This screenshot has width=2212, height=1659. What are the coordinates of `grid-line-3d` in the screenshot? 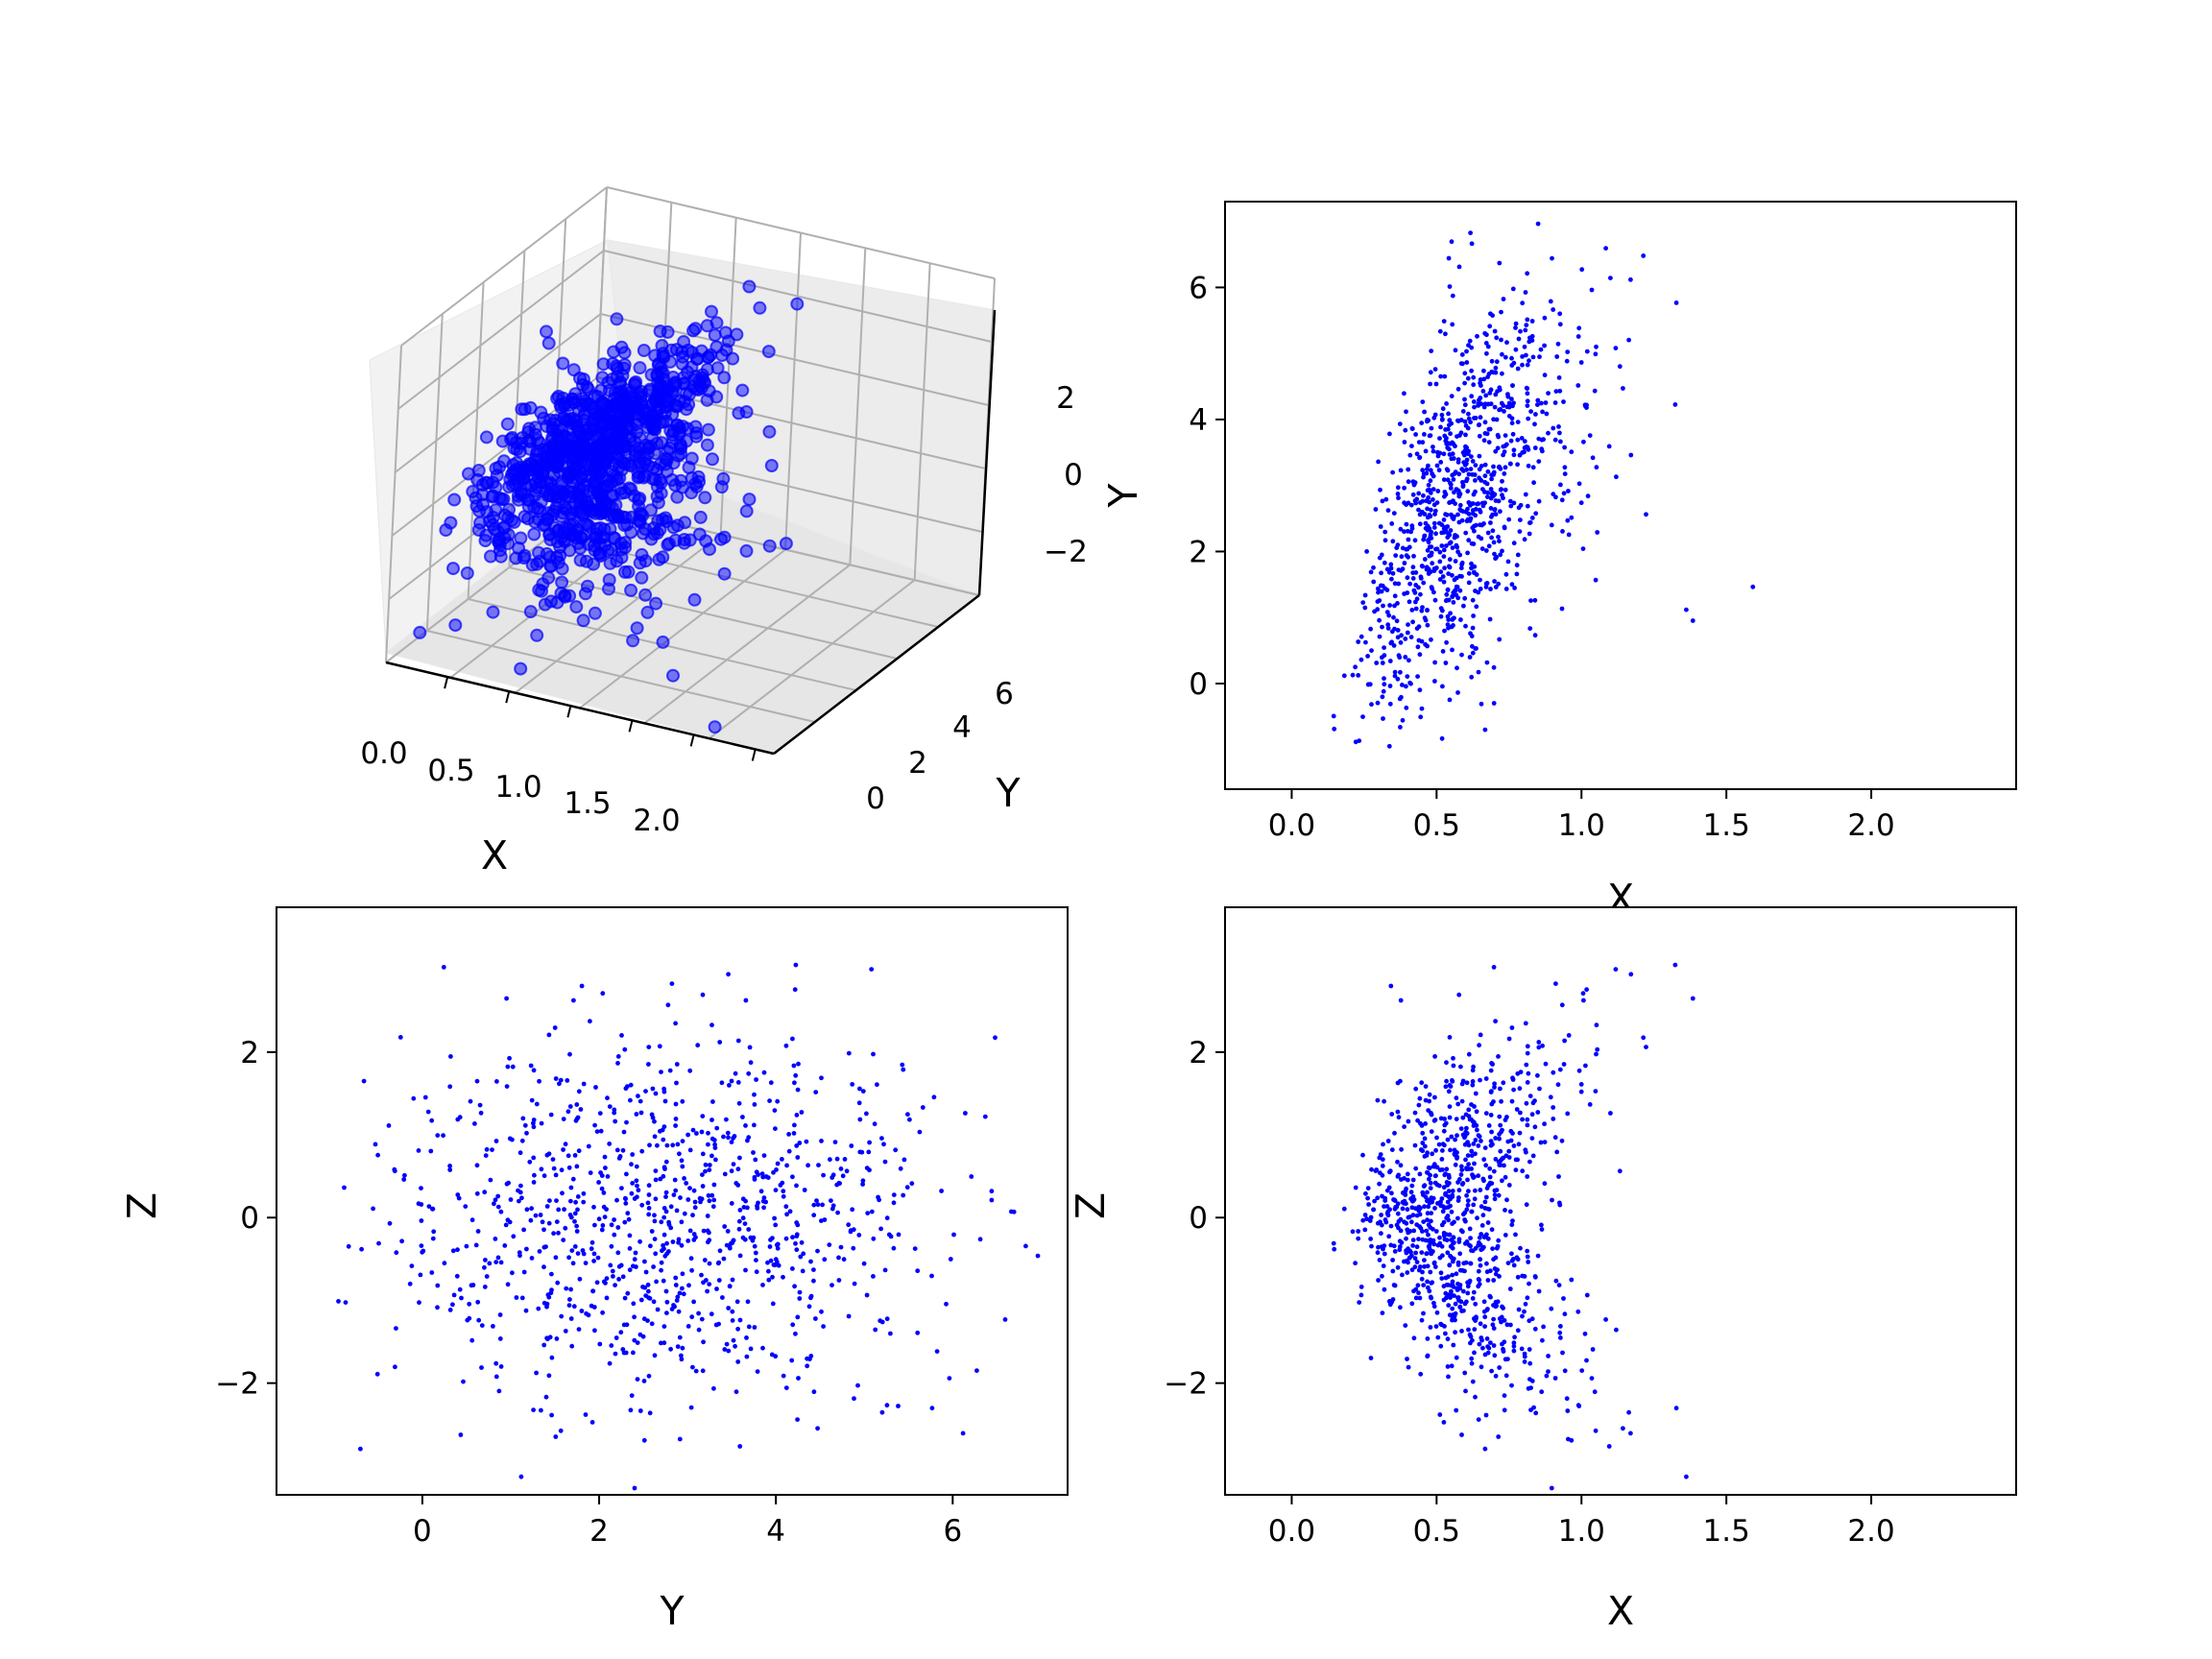 It's located at (747, 644).